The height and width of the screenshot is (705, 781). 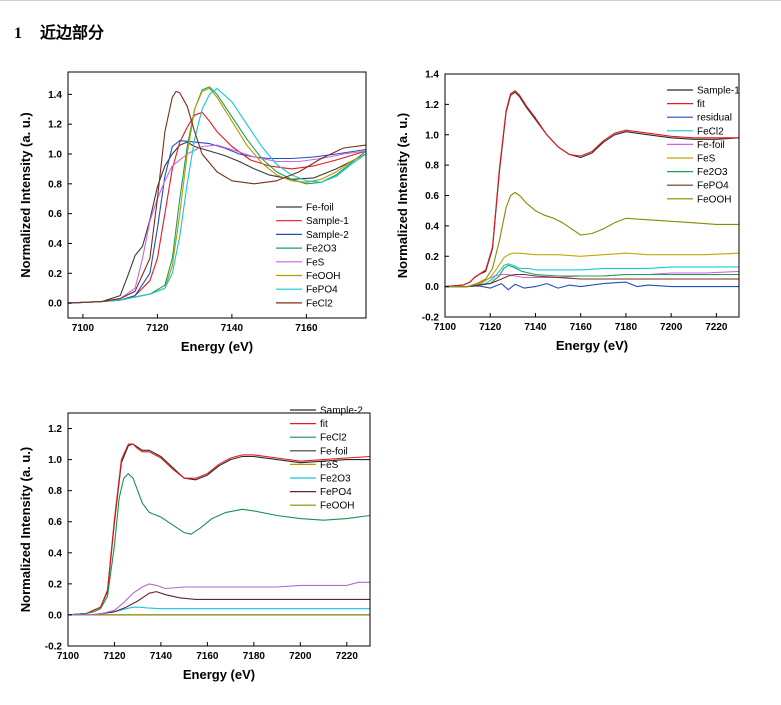 I want to click on legend-label: residual, so click(x=714, y=118).